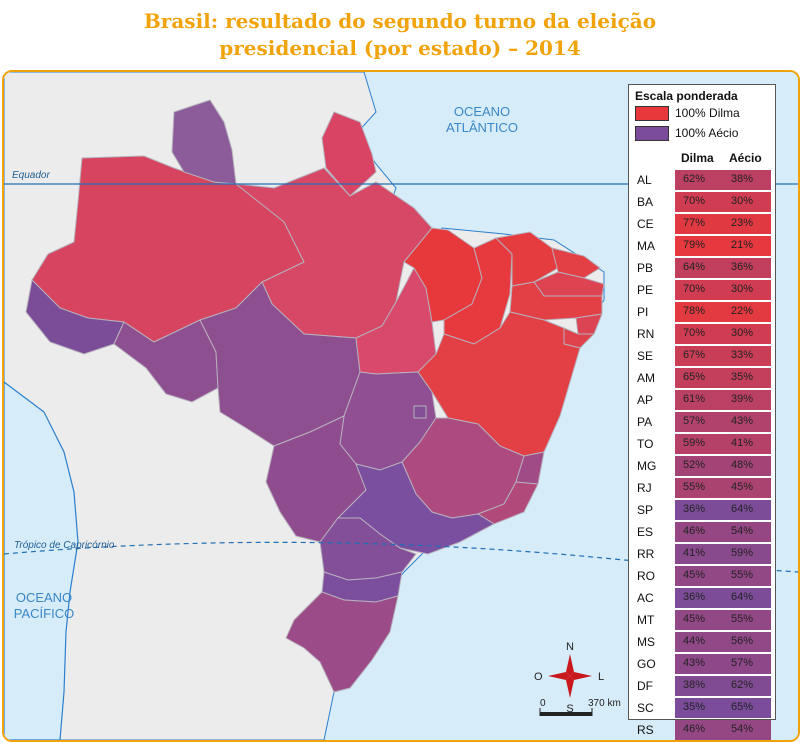 The height and width of the screenshot is (743, 800). What do you see at coordinates (646, 642) in the screenshot?
I see `state-code: MS` at bounding box center [646, 642].